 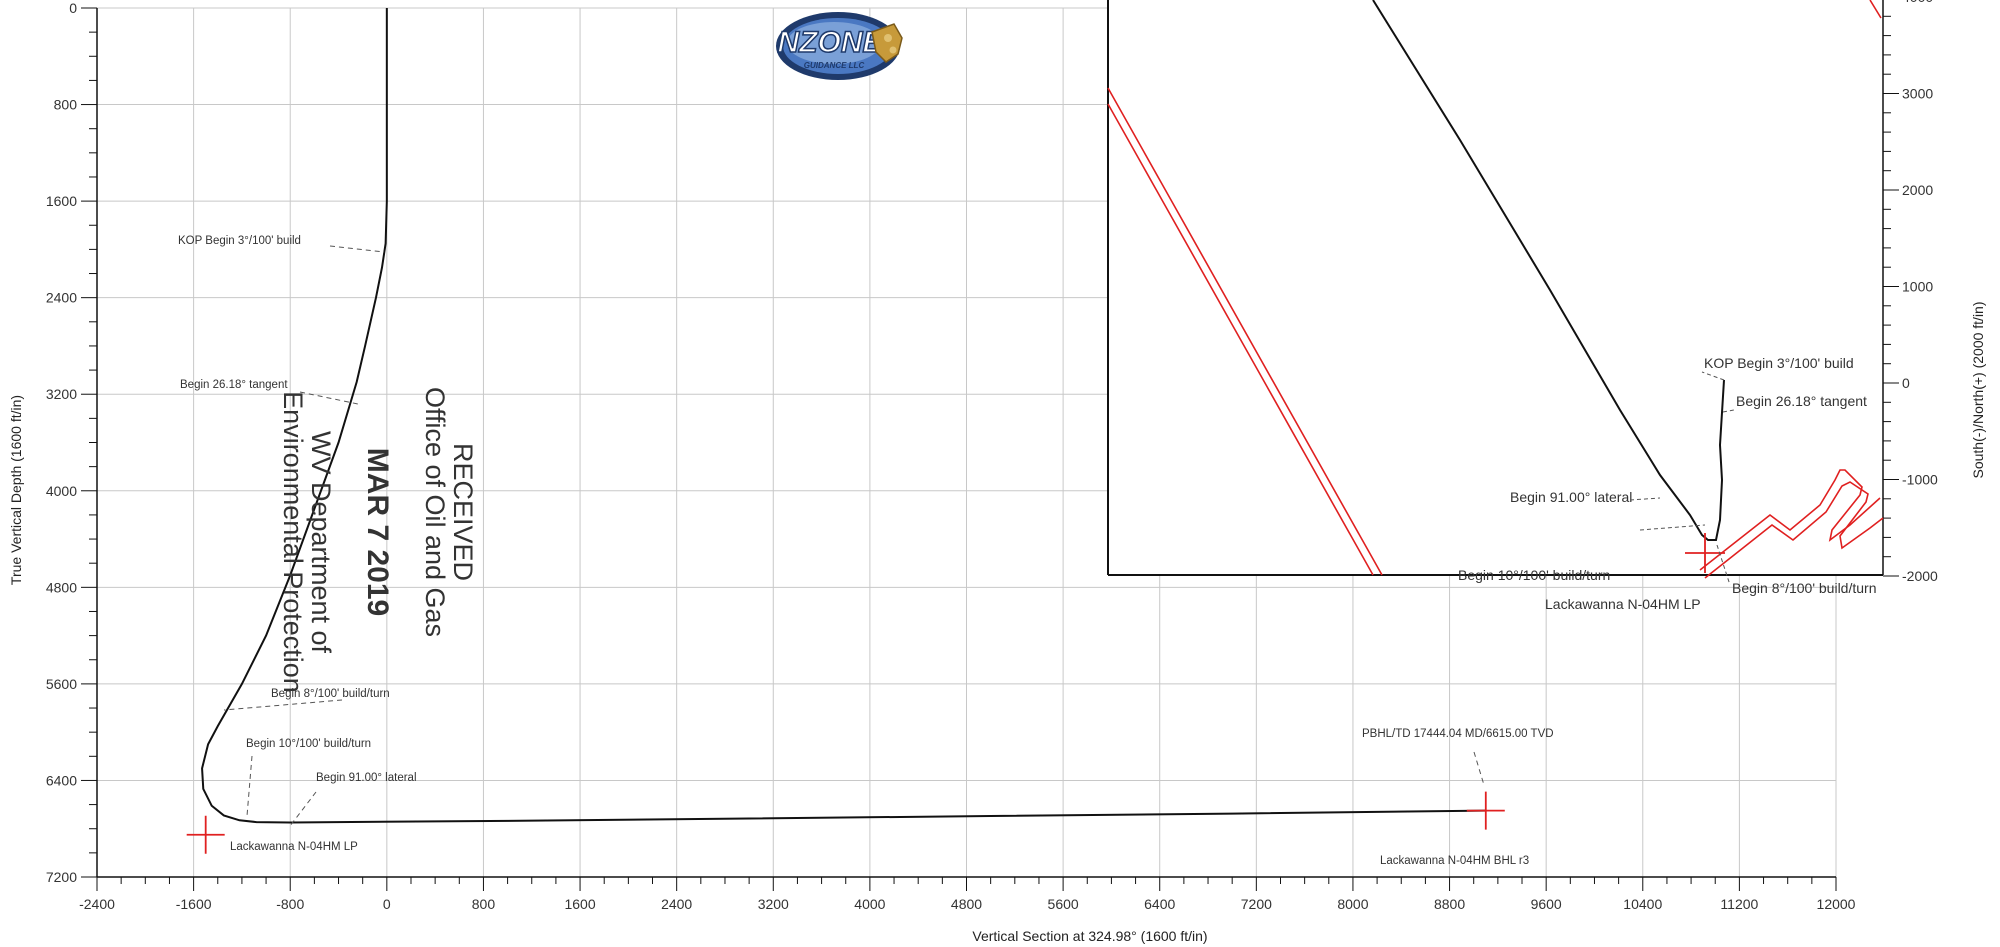 What do you see at coordinates (97, 904) in the screenshot?
I see `x-tick-label: -2400` at bounding box center [97, 904].